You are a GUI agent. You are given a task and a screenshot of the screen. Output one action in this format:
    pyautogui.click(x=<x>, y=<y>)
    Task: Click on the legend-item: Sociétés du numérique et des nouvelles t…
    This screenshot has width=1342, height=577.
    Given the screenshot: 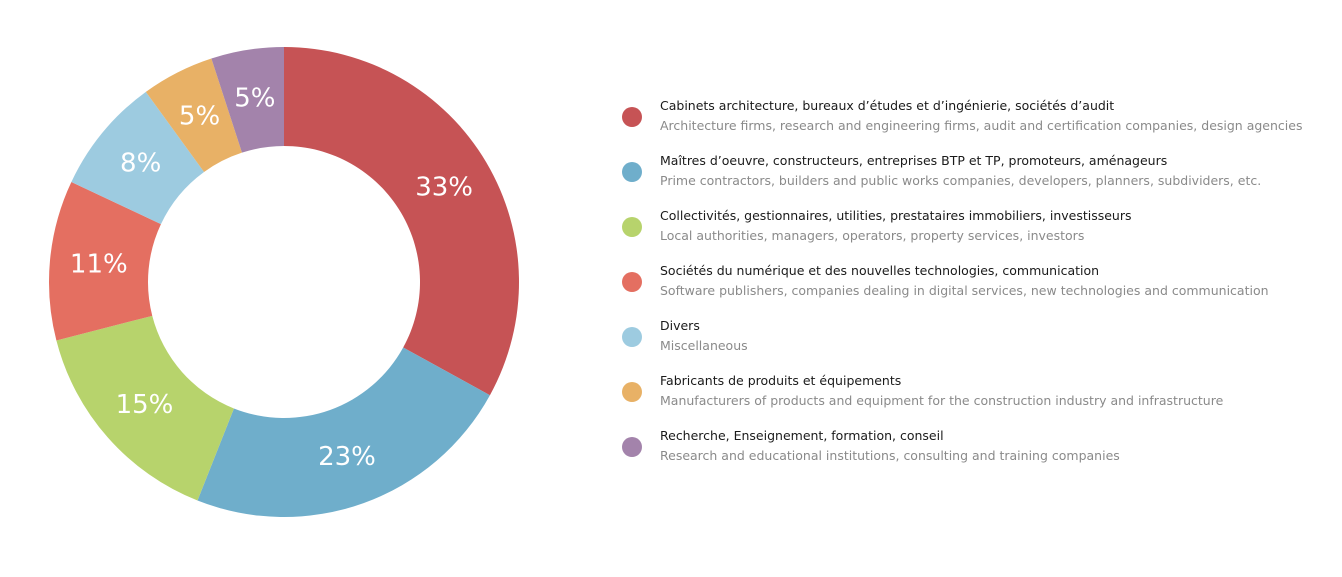 What is the action you would take?
    pyautogui.click(x=979, y=290)
    